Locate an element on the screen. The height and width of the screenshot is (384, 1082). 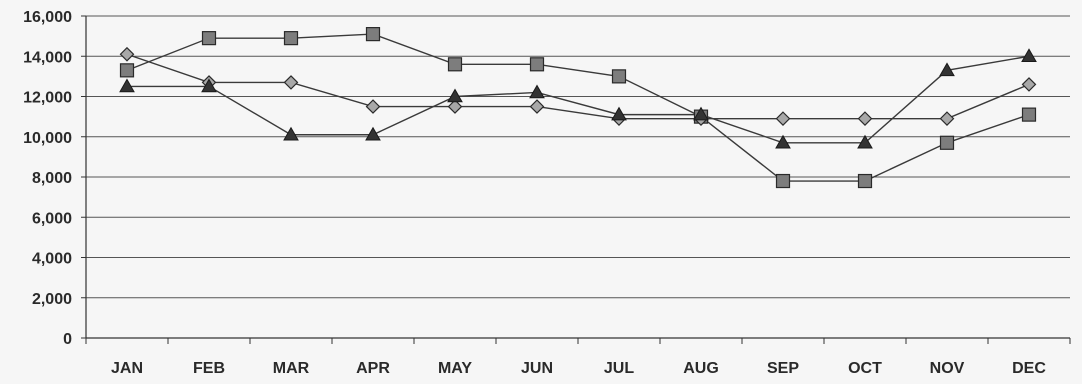
y-tick-label: 4,000 is located at coordinates (52, 259).